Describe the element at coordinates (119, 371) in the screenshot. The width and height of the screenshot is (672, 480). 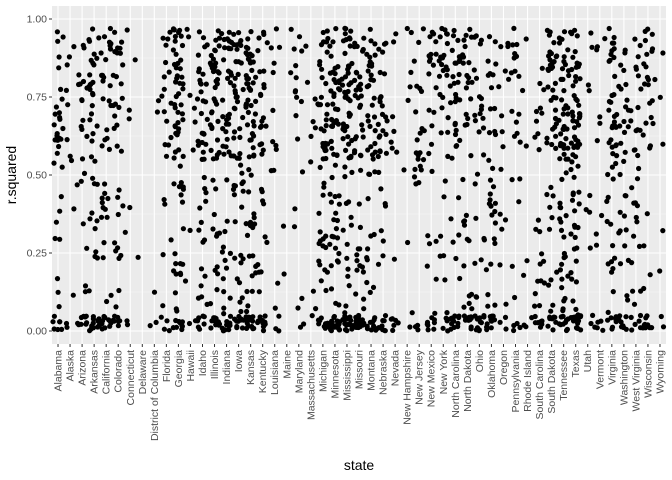
I see `x-tick-label: Colorado` at that location.